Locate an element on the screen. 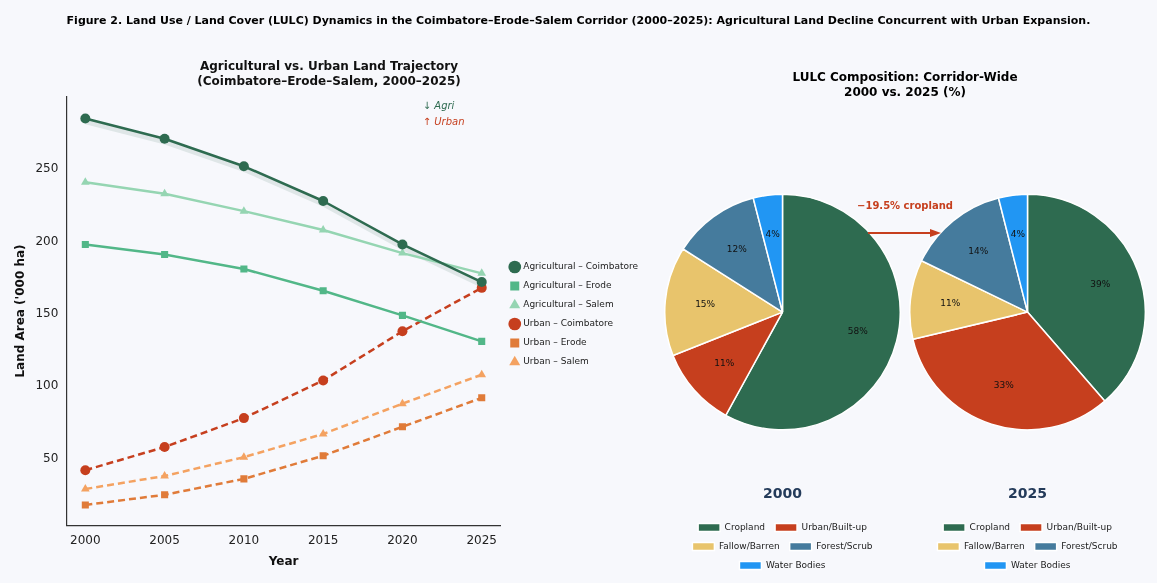 This screenshot has height=583, width=1157. x-tick-label: 2020 is located at coordinates (402, 539).